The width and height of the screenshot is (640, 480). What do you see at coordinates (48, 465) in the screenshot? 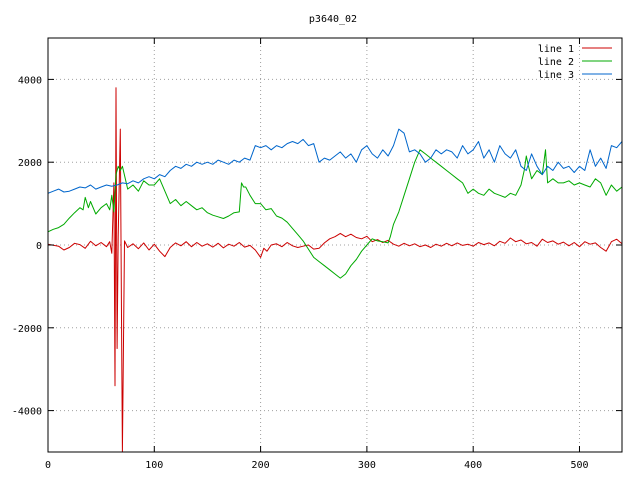
I see `x-tick-label: 0` at bounding box center [48, 465].